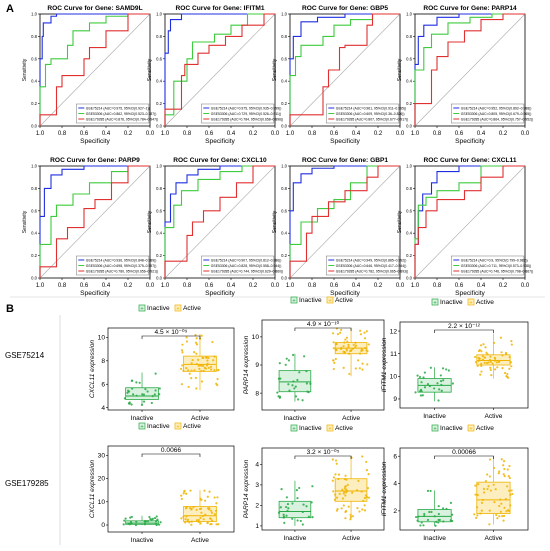  Describe the element at coordinates (40, 286) in the screenshot. I see `roc-x-tick-label: 1.0` at that location.